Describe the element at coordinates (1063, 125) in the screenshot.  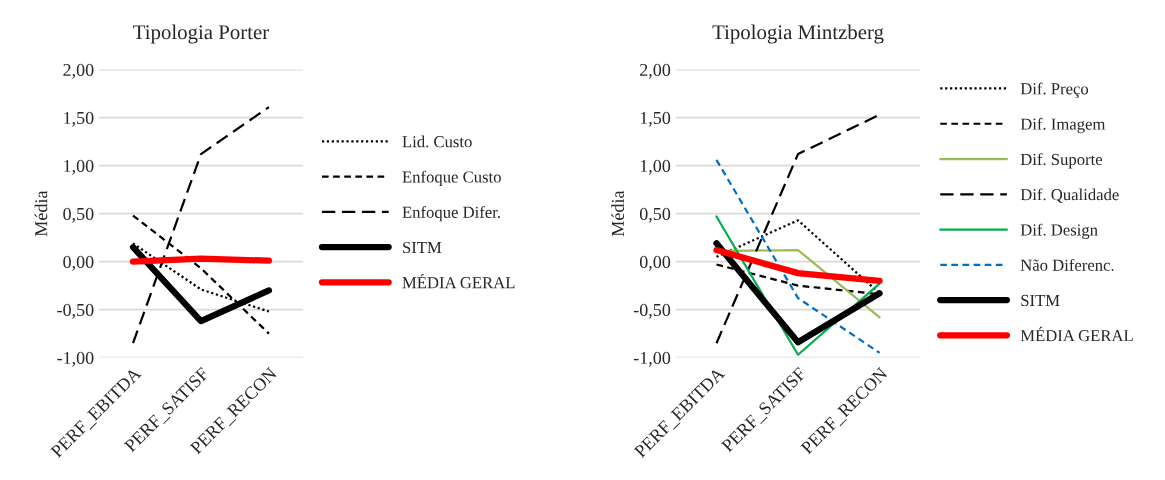
I see `legend-label: Dif. Imagem` at that location.